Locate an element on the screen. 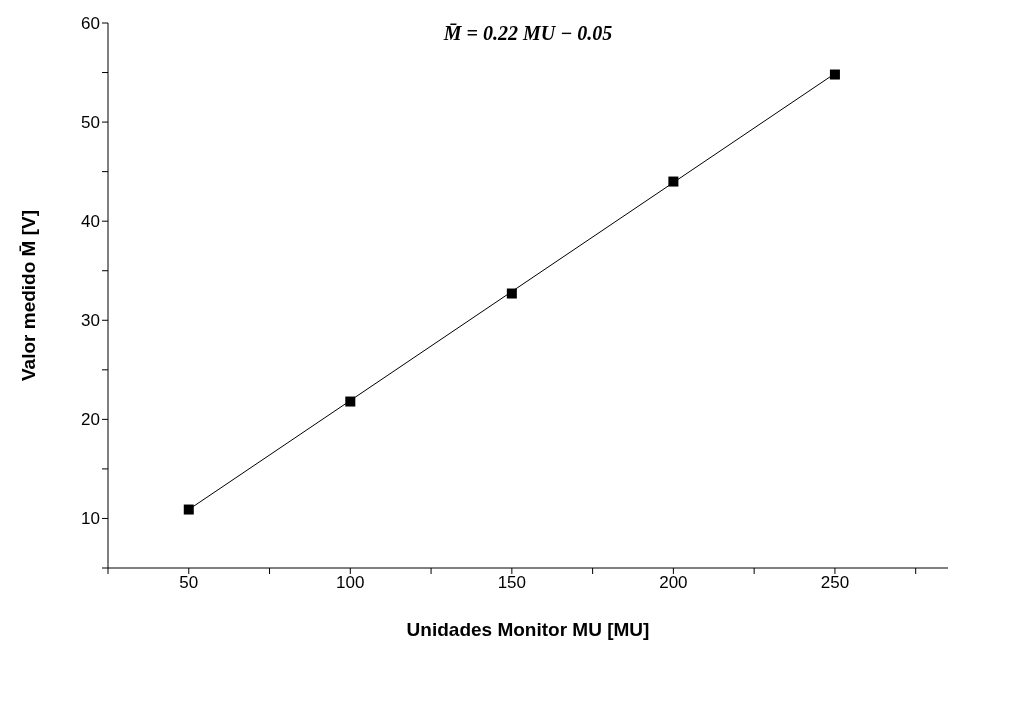  y-tick-label: 30 is located at coordinates (90, 321).